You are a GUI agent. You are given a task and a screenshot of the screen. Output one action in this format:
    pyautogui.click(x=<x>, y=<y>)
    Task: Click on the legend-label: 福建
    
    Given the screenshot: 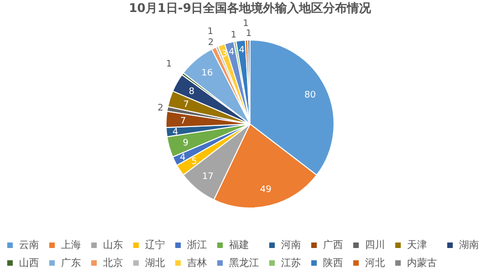 What is the action you would take?
    pyautogui.click(x=239, y=245)
    